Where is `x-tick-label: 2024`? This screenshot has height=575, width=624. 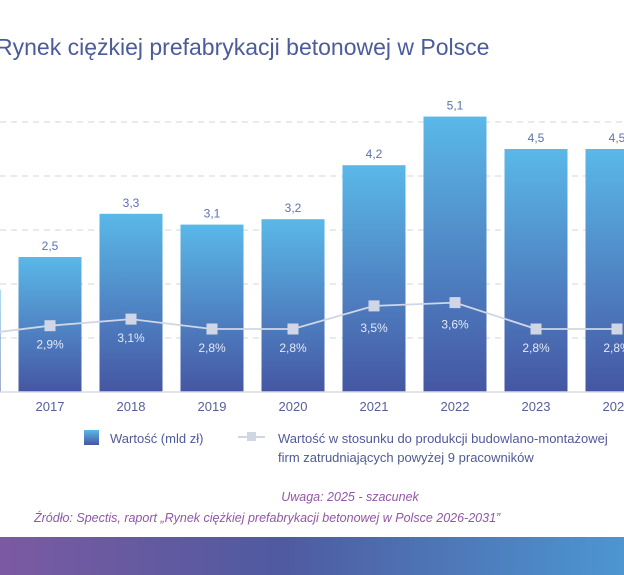 x-tick-label: 2024 is located at coordinates (613, 406).